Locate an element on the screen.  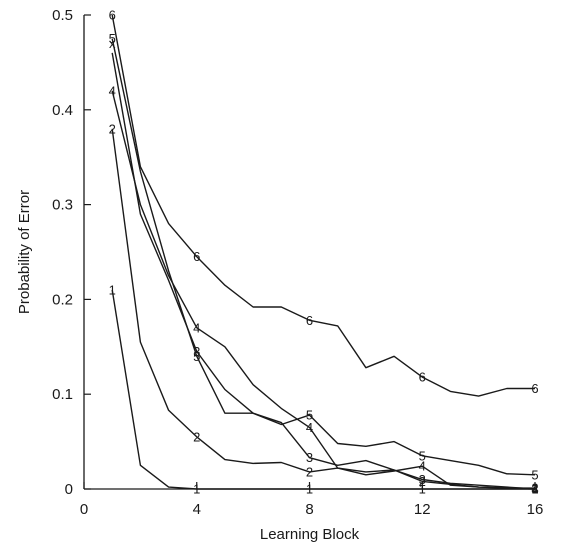
y-tick-label: 0.5 is located at coordinates (62, 15).